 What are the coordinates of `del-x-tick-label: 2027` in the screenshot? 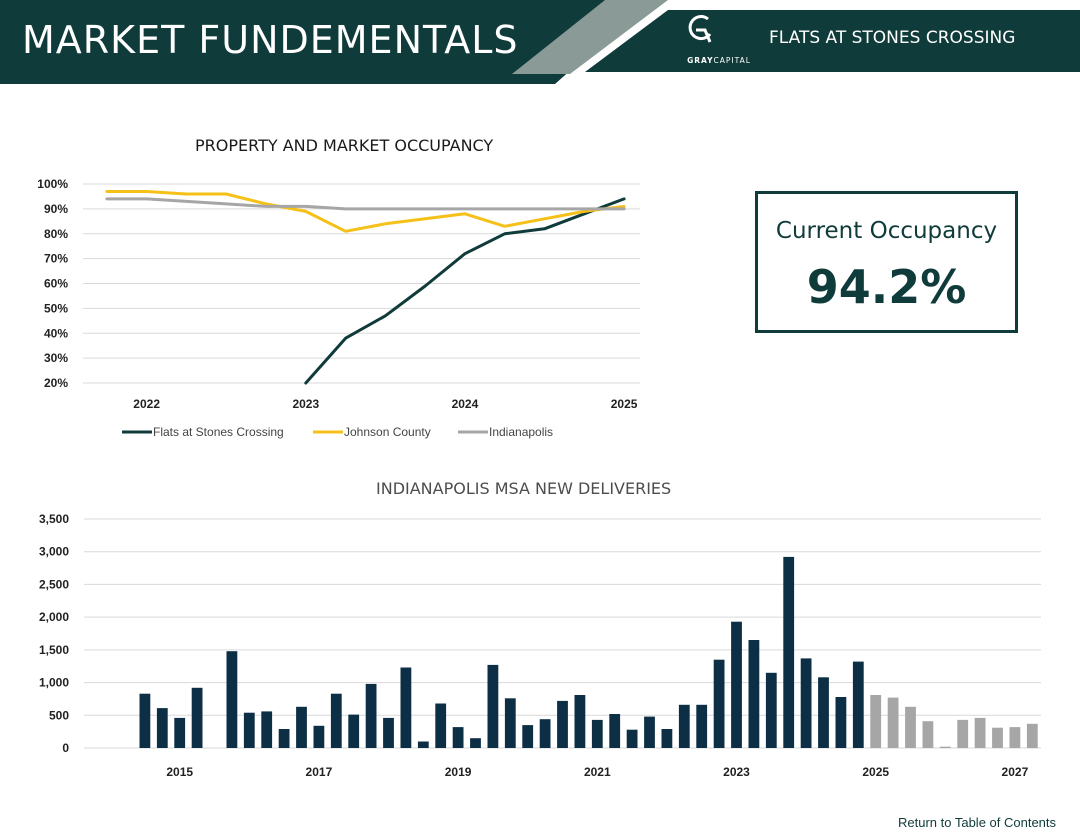 It's located at (1015, 772).